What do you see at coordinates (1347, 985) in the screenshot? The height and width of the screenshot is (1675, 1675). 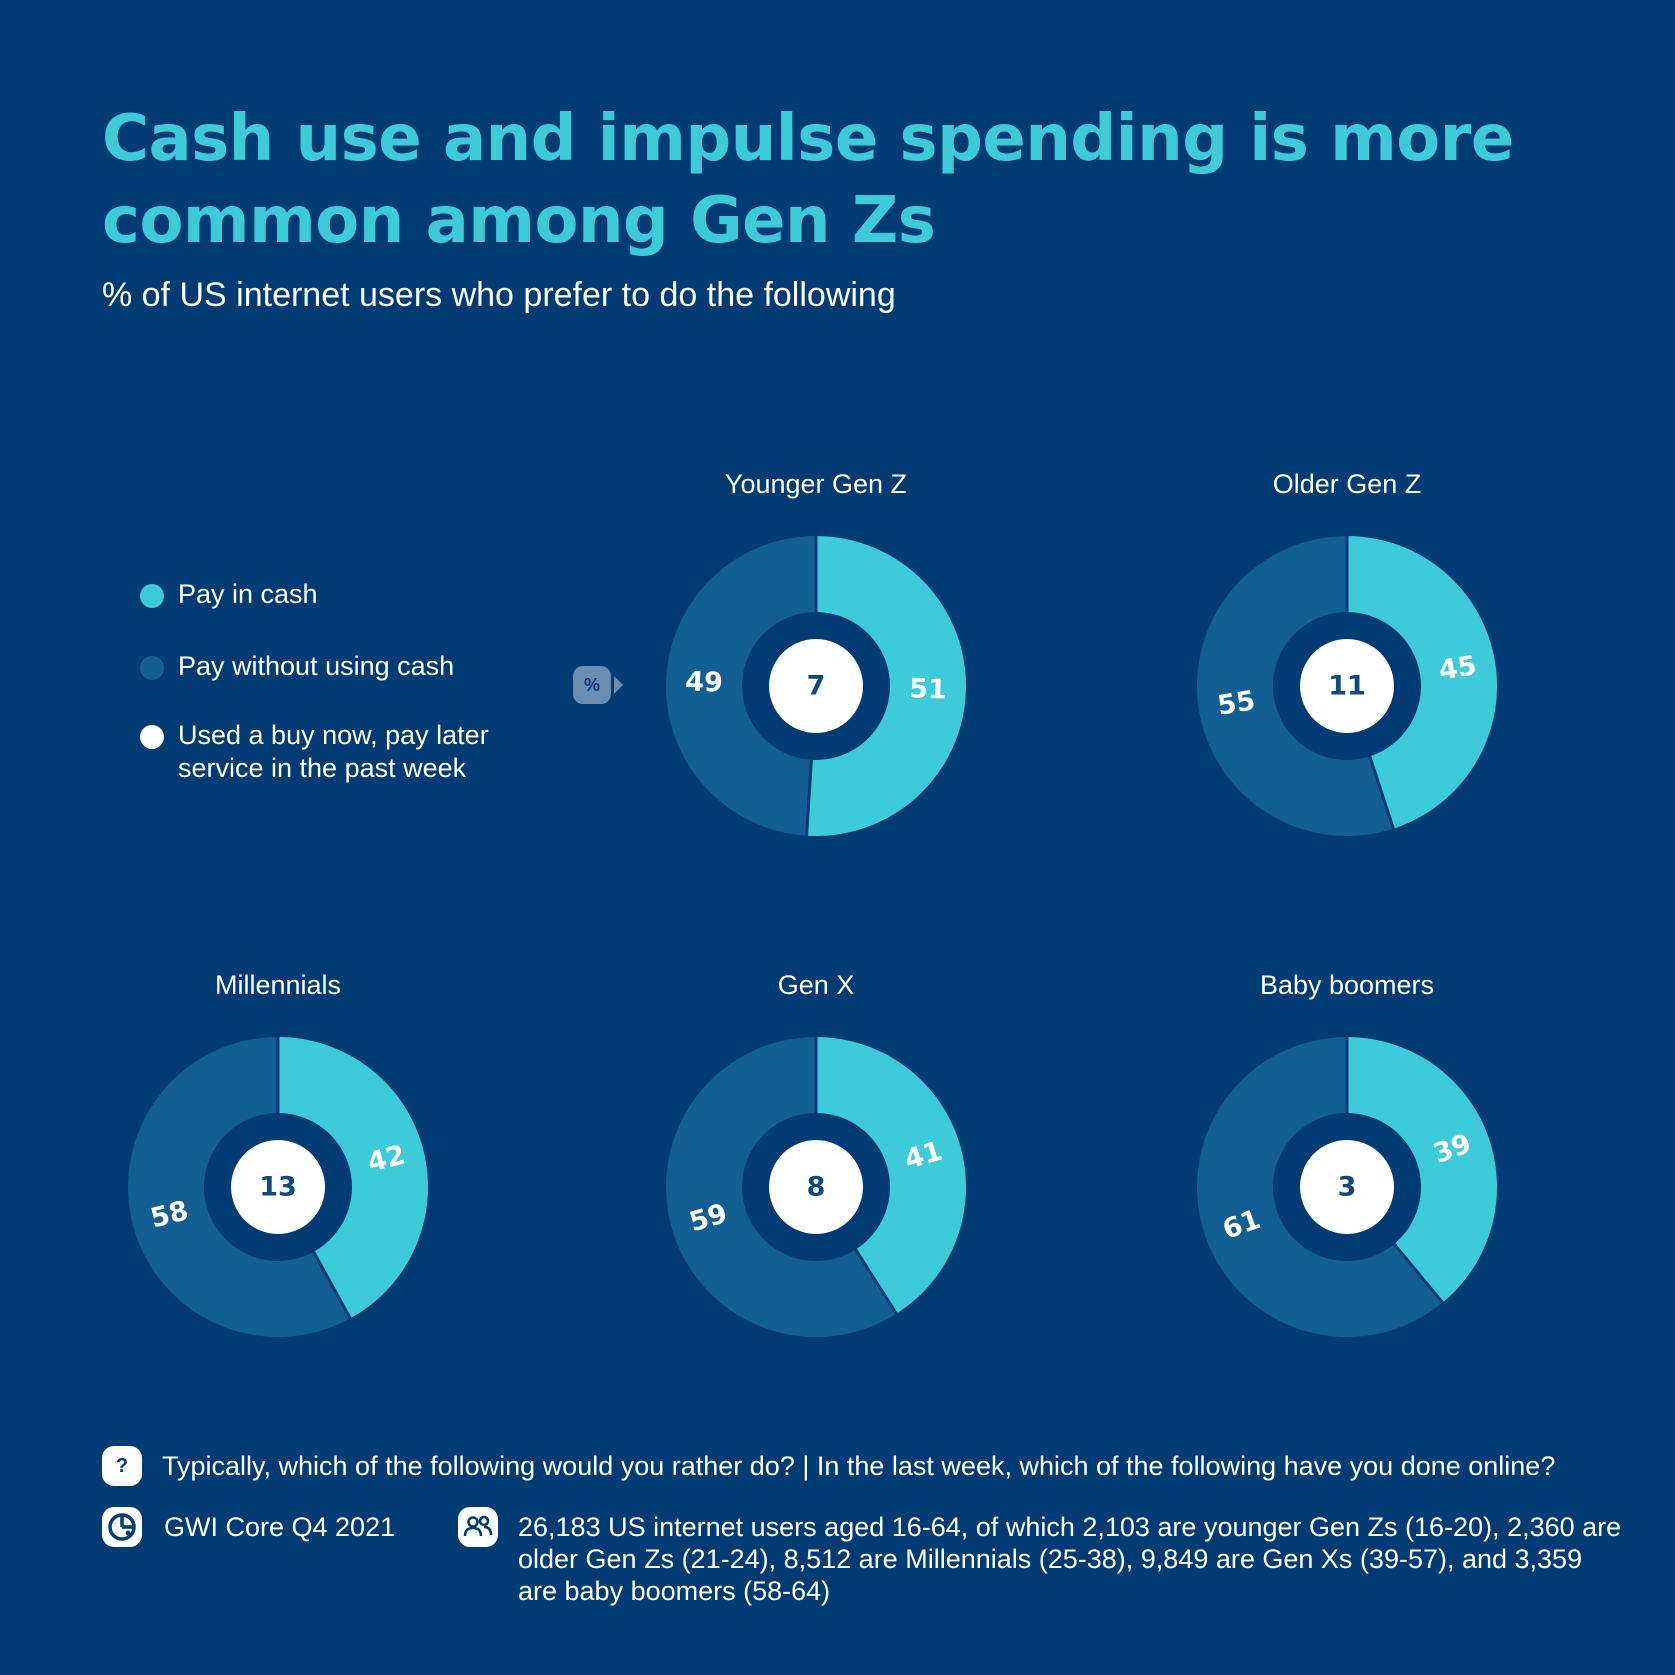 I see `chart-title-baby-boomers: Baby boomers` at bounding box center [1347, 985].